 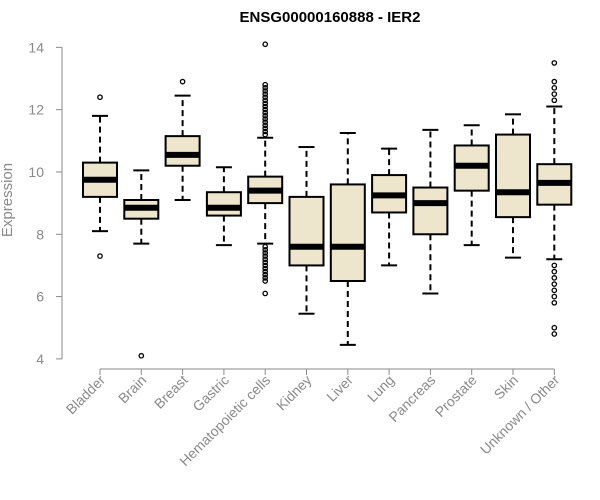 I want to click on x-tick-label: Prostate, so click(x=456, y=396).